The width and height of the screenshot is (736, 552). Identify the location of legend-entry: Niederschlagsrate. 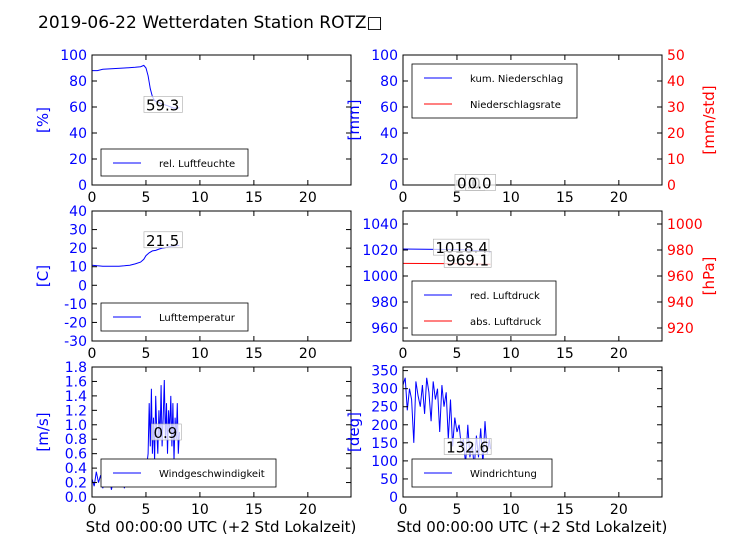
(515, 105).